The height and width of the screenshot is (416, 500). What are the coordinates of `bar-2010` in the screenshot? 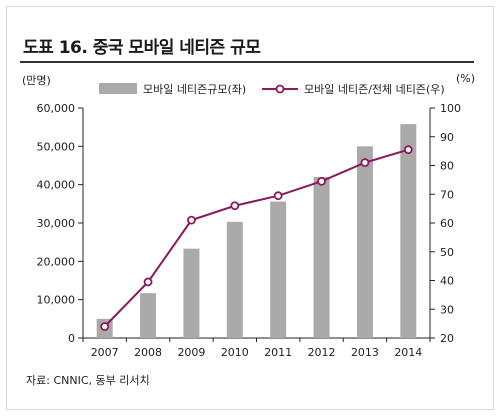 It's located at (234, 279).